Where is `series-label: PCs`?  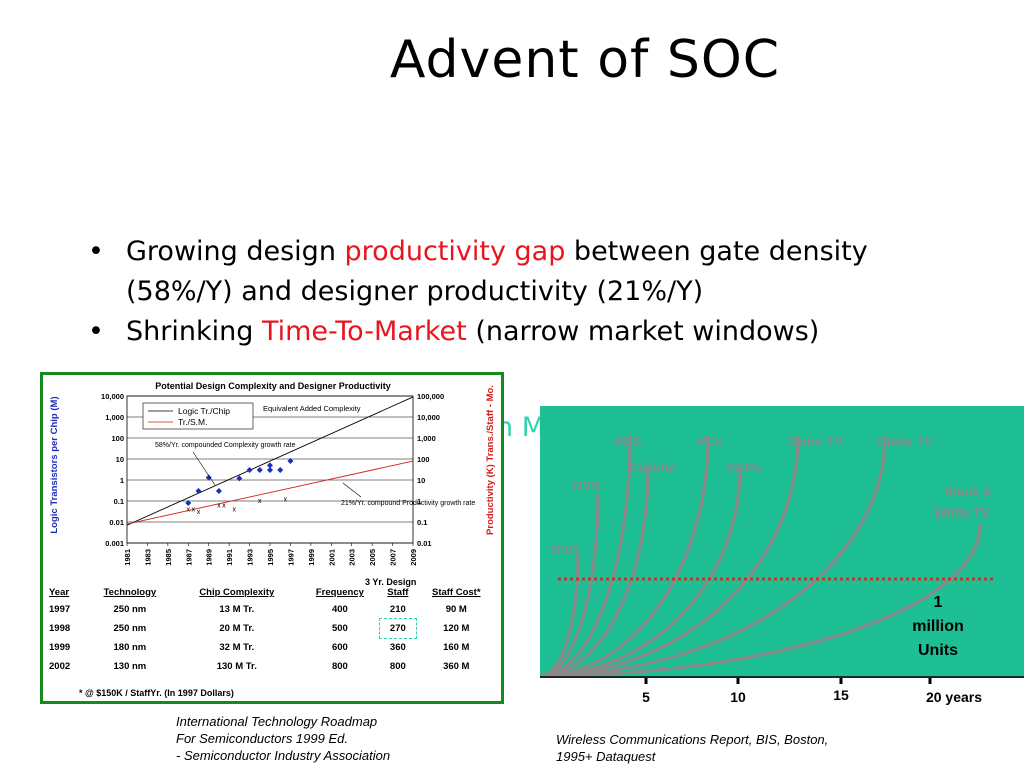
series-label: PCs is located at coordinates (709, 441).